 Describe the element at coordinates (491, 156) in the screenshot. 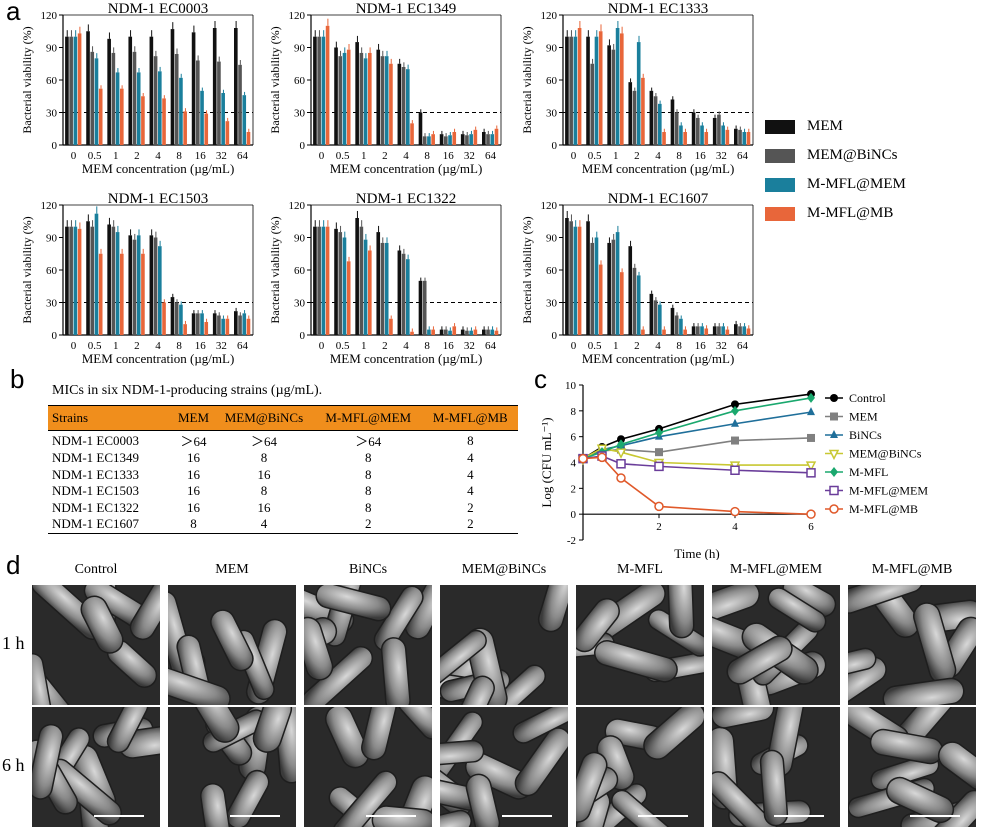

I see `x-tick-label: 64` at that location.